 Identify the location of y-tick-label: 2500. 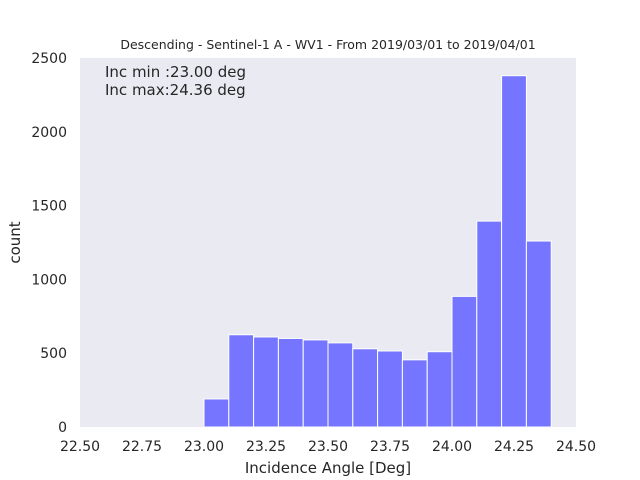
(49, 59).